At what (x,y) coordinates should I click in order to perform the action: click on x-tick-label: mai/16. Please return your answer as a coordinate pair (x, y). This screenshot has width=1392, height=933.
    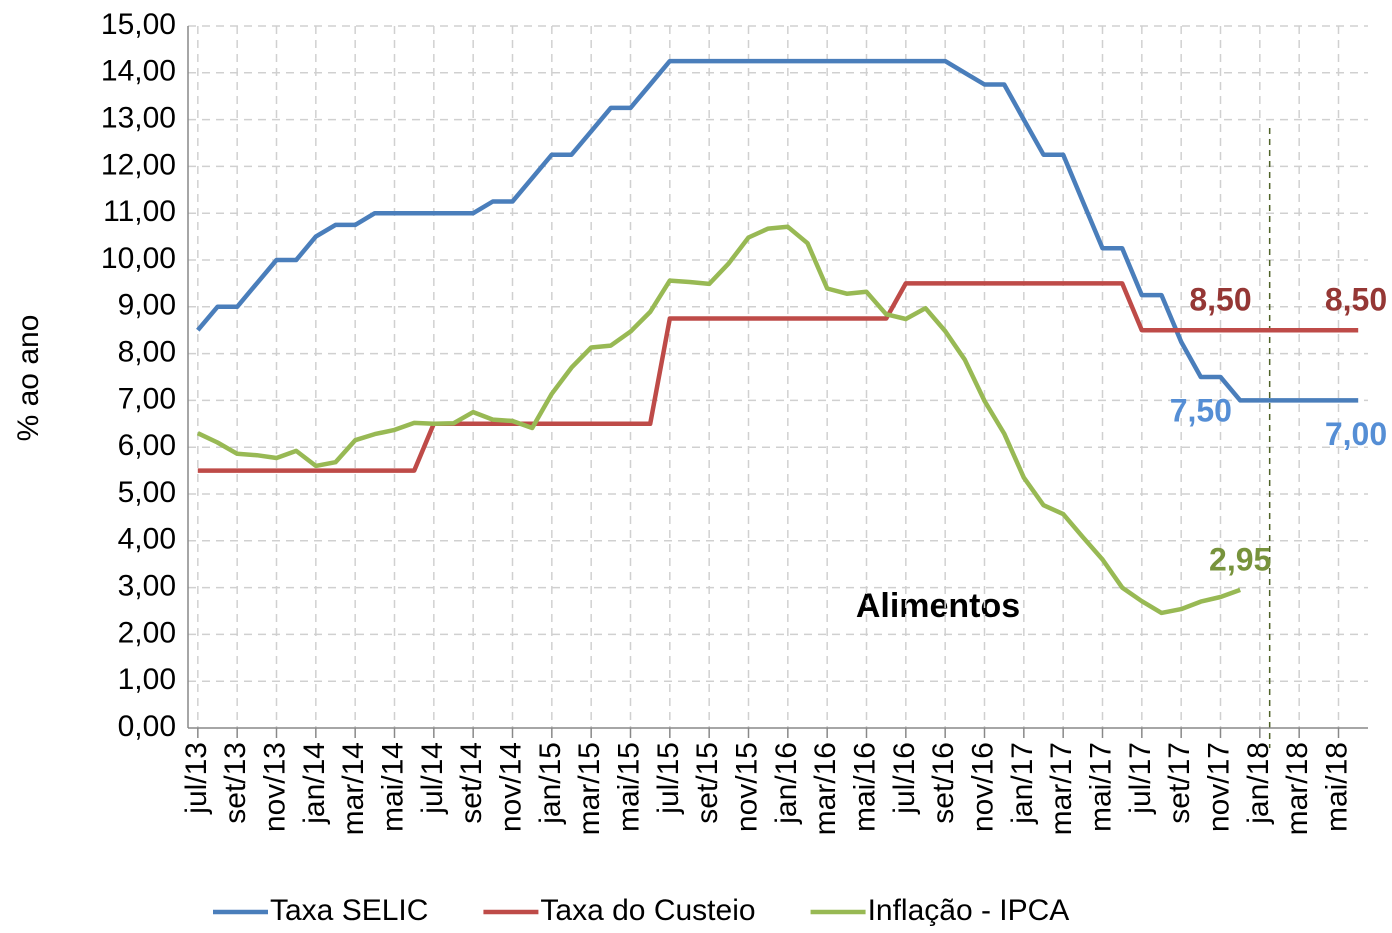
    Looking at the image, I should click on (864, 787).